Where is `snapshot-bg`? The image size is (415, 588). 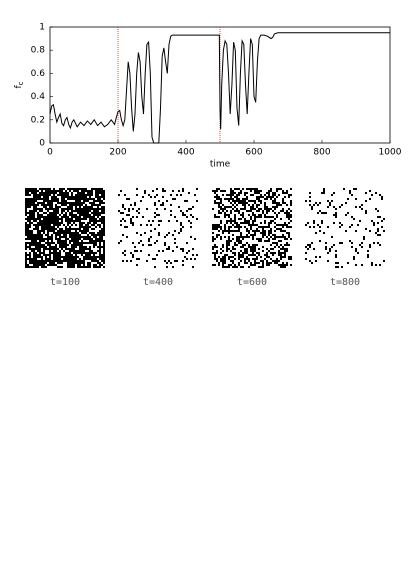 snapshot-bg is located at coordinates (345, 228).